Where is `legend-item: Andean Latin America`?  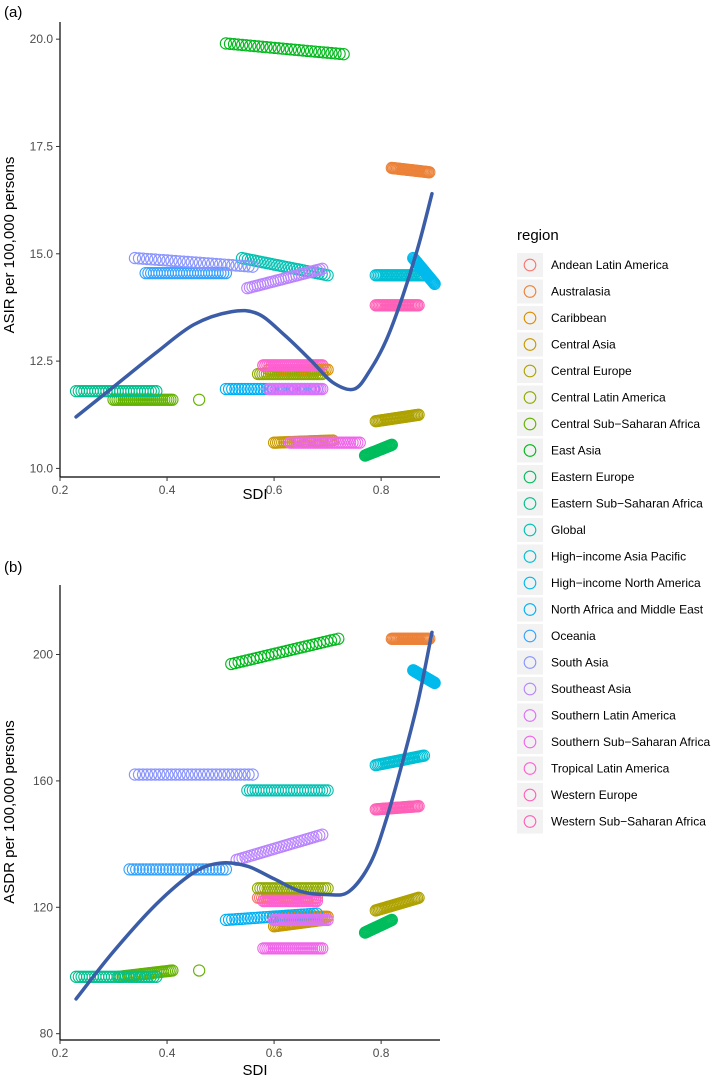 legend-item: Andean Latin America is located at coordinates (593, 265).